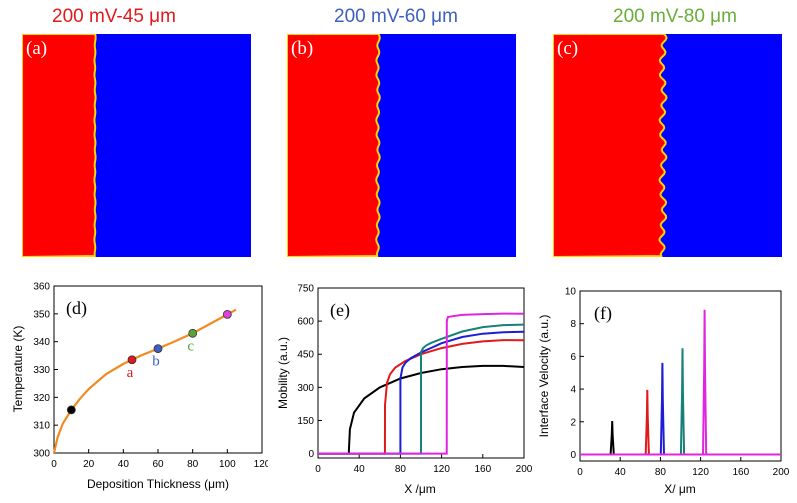  Describe the element at coordinates (59, 145) in the screenshot. I see `phase-a-left` at that location.